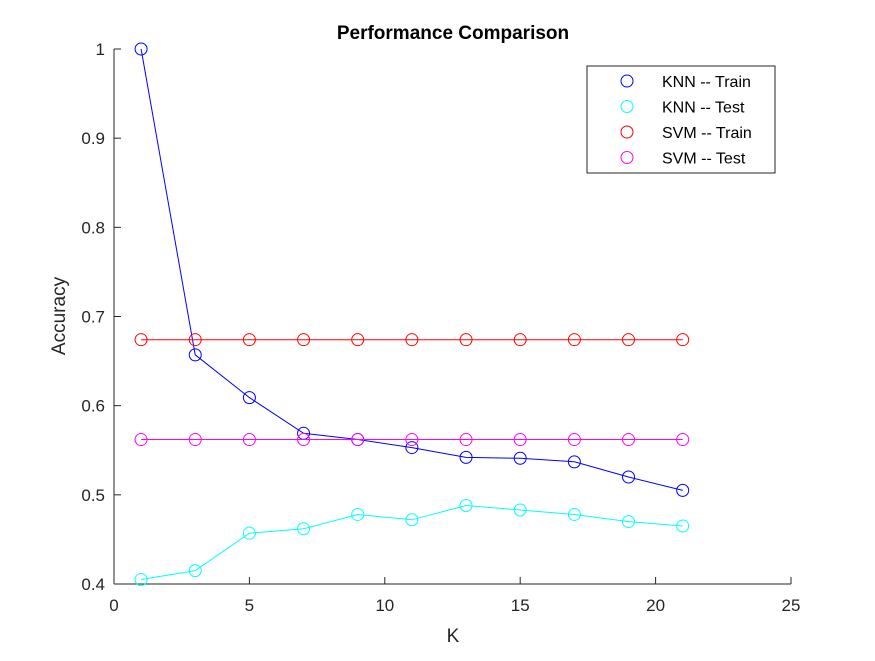 This screenshot has height=661, width=875. What do you see at coordinates (93, 227) in the screenshot?
I see `y-tick-label: 0.8` at bounding box center [93, 227].